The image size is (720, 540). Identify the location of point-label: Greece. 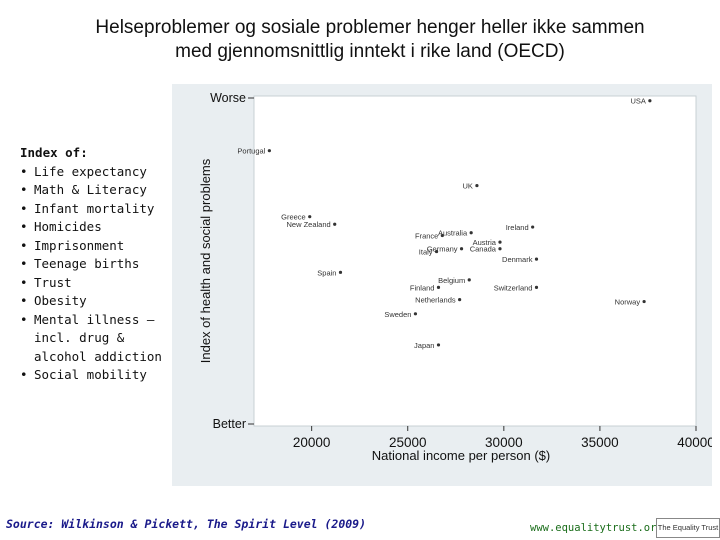
(293, 217).